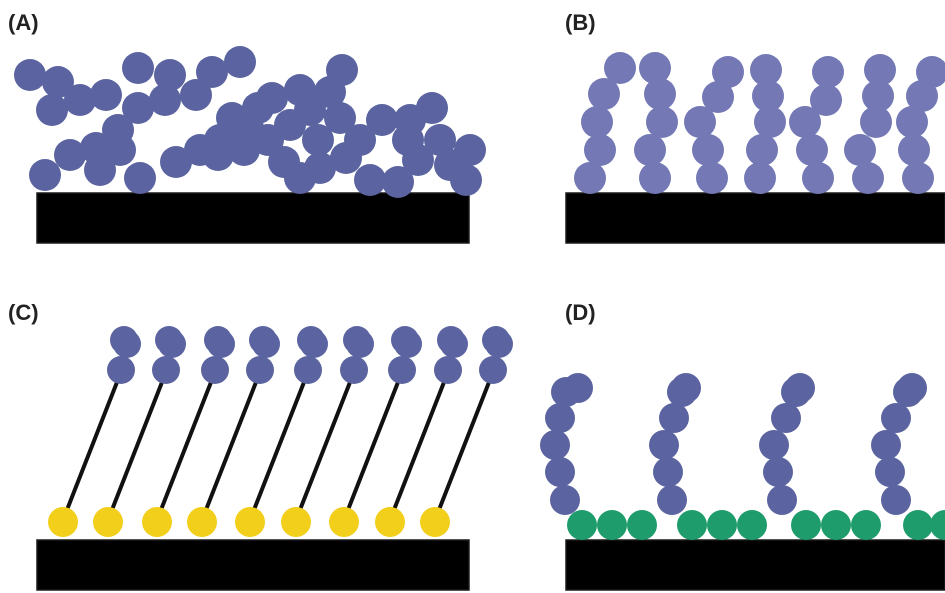  What do you see at coordinates (23, 22) in the screenshot?
I see `panel-a-label: (A)` at bounding box center [23, 22].